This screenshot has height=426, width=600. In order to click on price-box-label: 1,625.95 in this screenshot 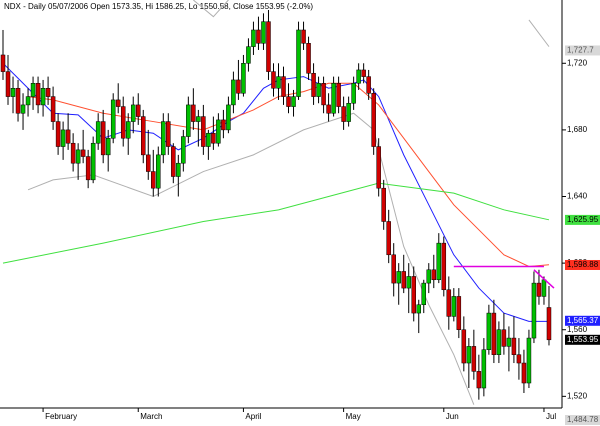, I will do `click(583, 219)`.